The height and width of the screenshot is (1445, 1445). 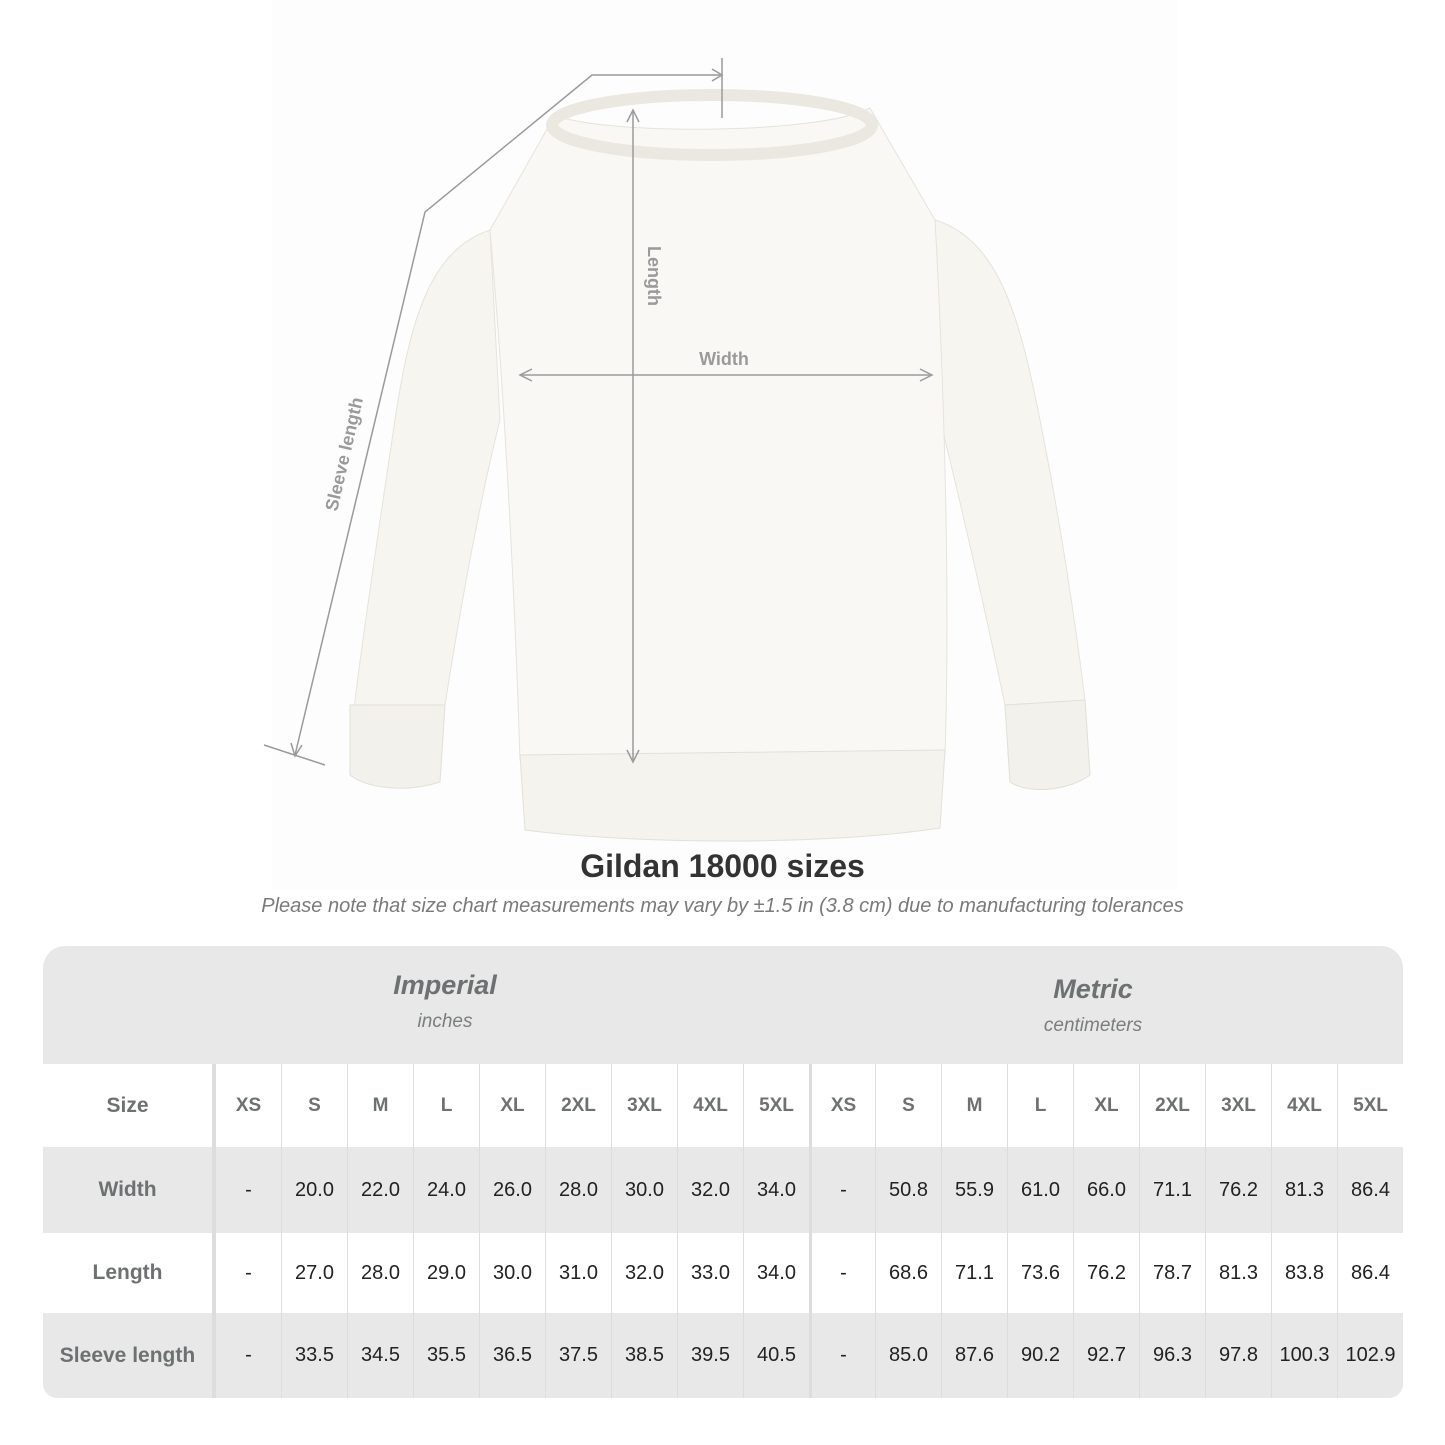 I want to click on metric-value: 73.6, so click(x=1040, y=1273).